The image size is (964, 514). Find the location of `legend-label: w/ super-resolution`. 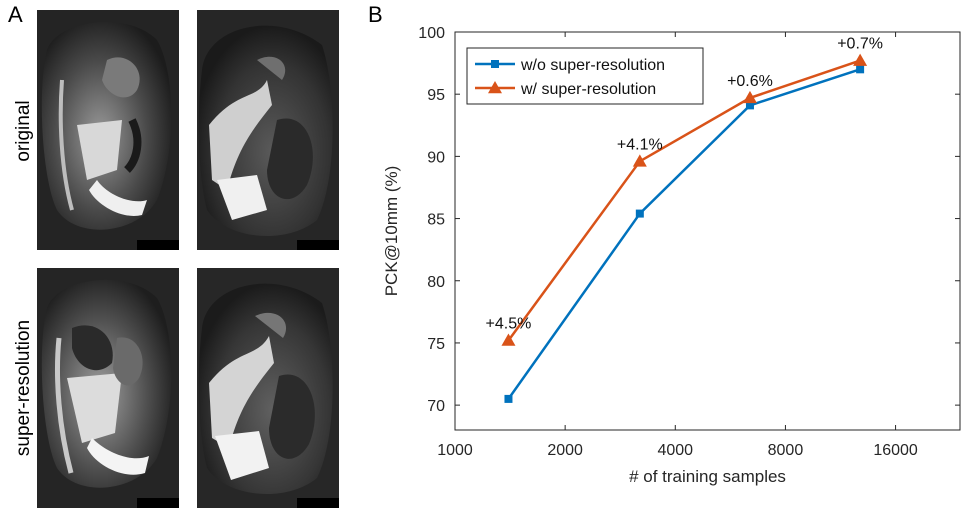

legend-label: w/ super-resolution is located at coordinates (588, 89).